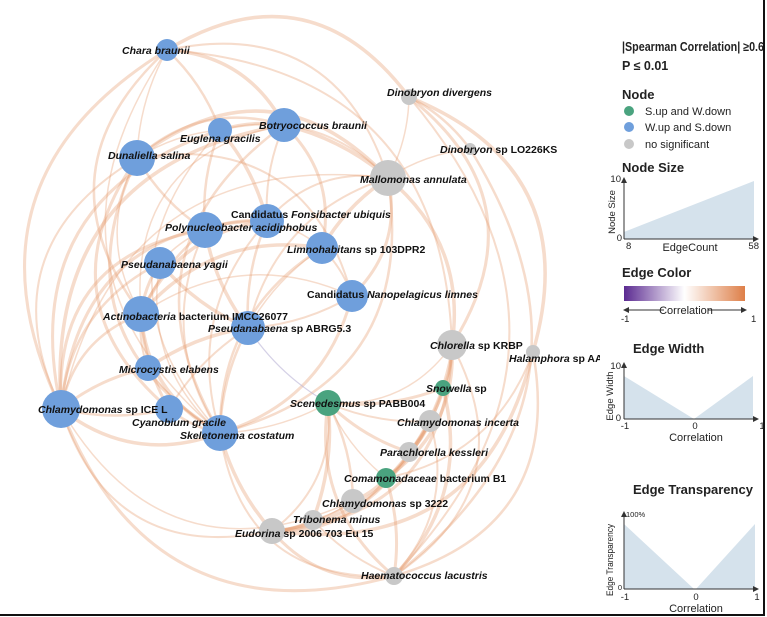 This screenshot has width=767, height=617. Describe the element at coordinates (625, 597) in the screenshot. I see `edge-transparency-xmin: -1` at that location.